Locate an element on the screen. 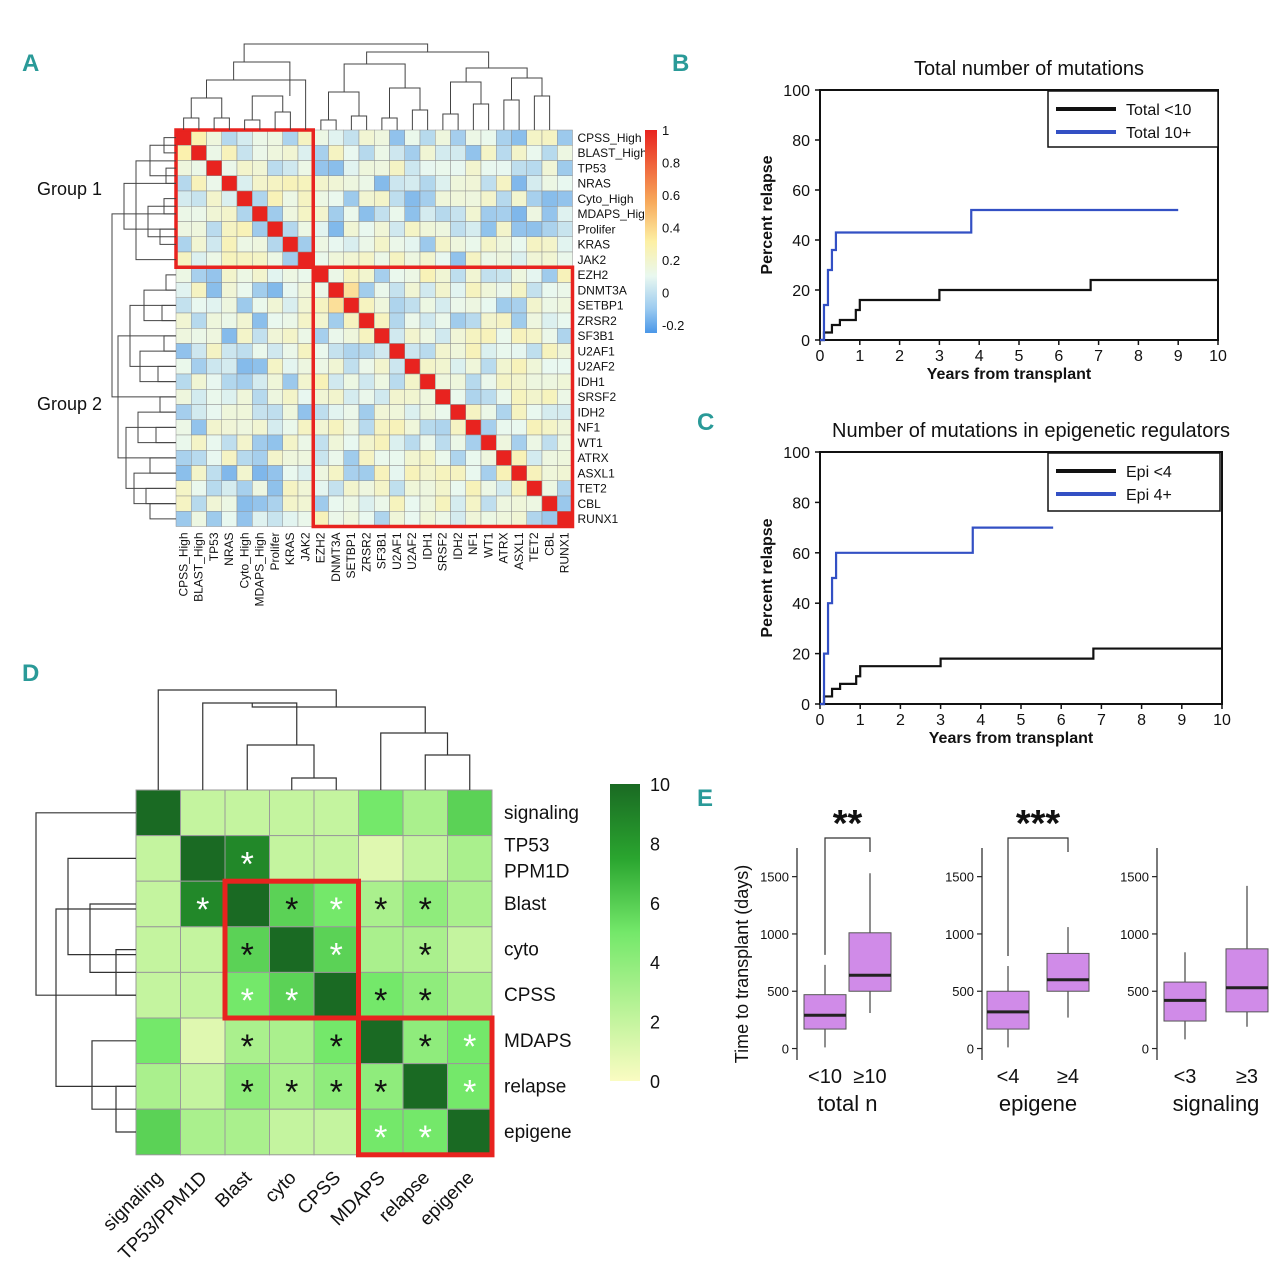 This screenshot has height=1271, width=1280. chart-title: Total number of mutations is located at coordinates (1029, 69).